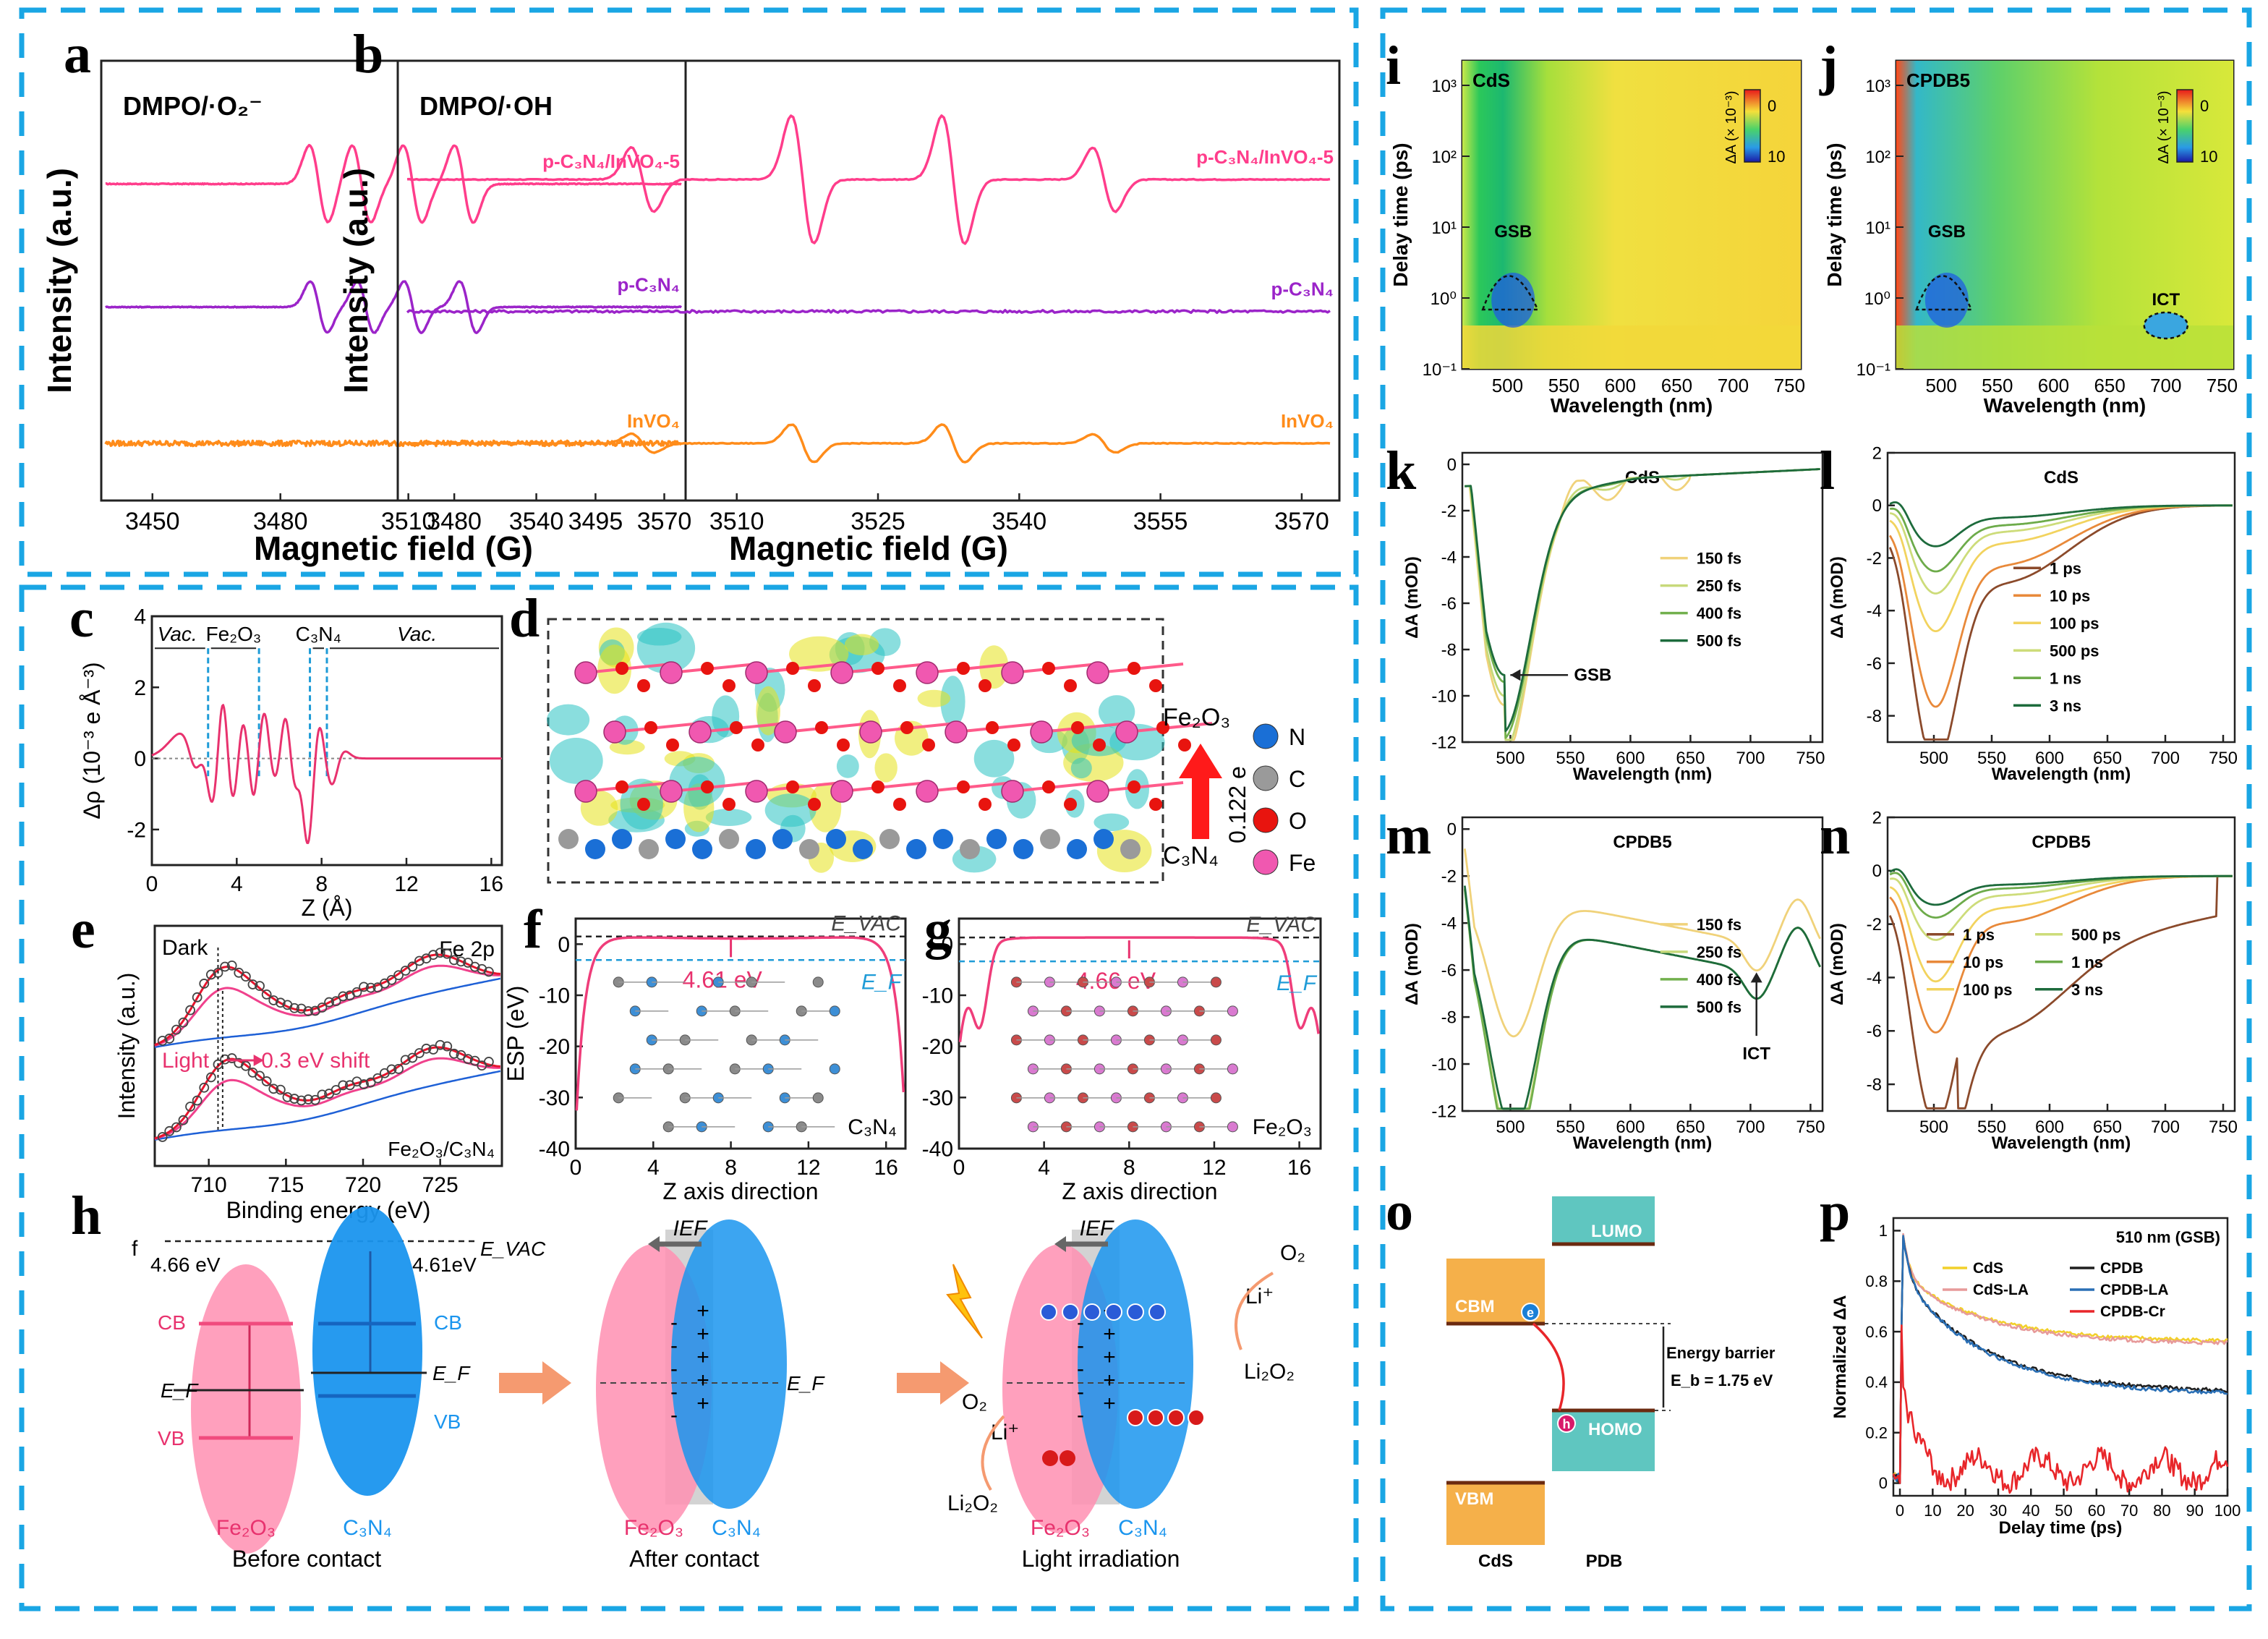 The height and width of the screenshot is (1639, 2268). I want to click on y-tick-label: 10², so click(1877, 157).